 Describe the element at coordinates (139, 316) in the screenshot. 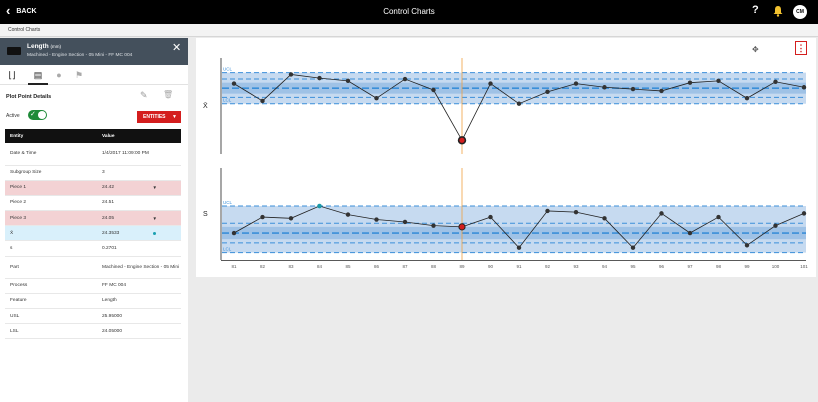

I see `value-cell: 25.95000` at that location.